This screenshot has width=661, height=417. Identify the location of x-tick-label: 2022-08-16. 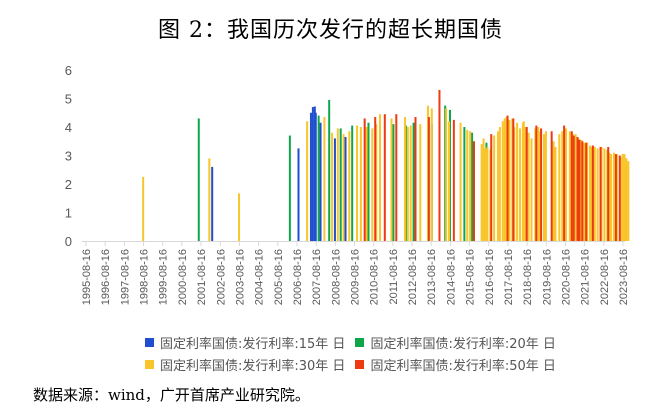
(605, 277).